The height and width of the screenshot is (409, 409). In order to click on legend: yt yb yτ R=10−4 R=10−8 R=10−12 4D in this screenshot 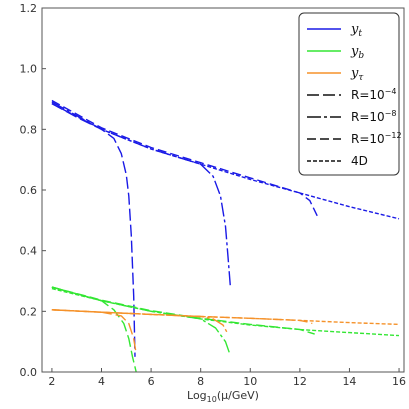, I will do `click(350, 94)`.